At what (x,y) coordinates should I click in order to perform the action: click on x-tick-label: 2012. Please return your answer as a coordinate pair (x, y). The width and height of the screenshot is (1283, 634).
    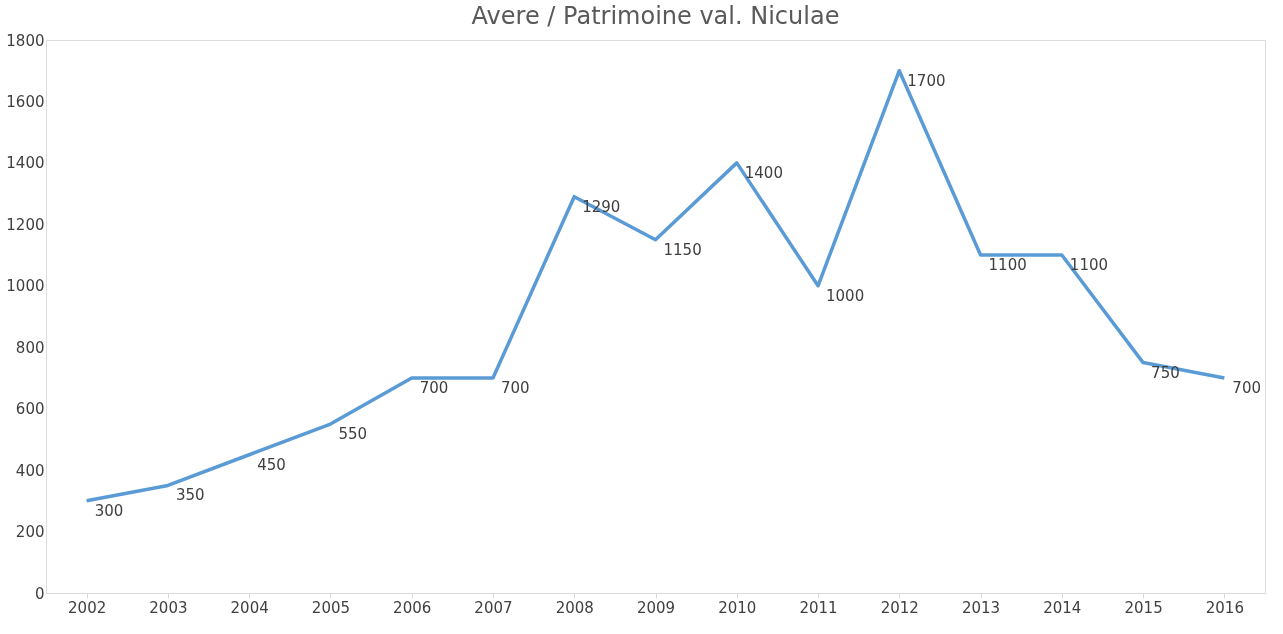
    Looking at the image, I should click on (899, 607).